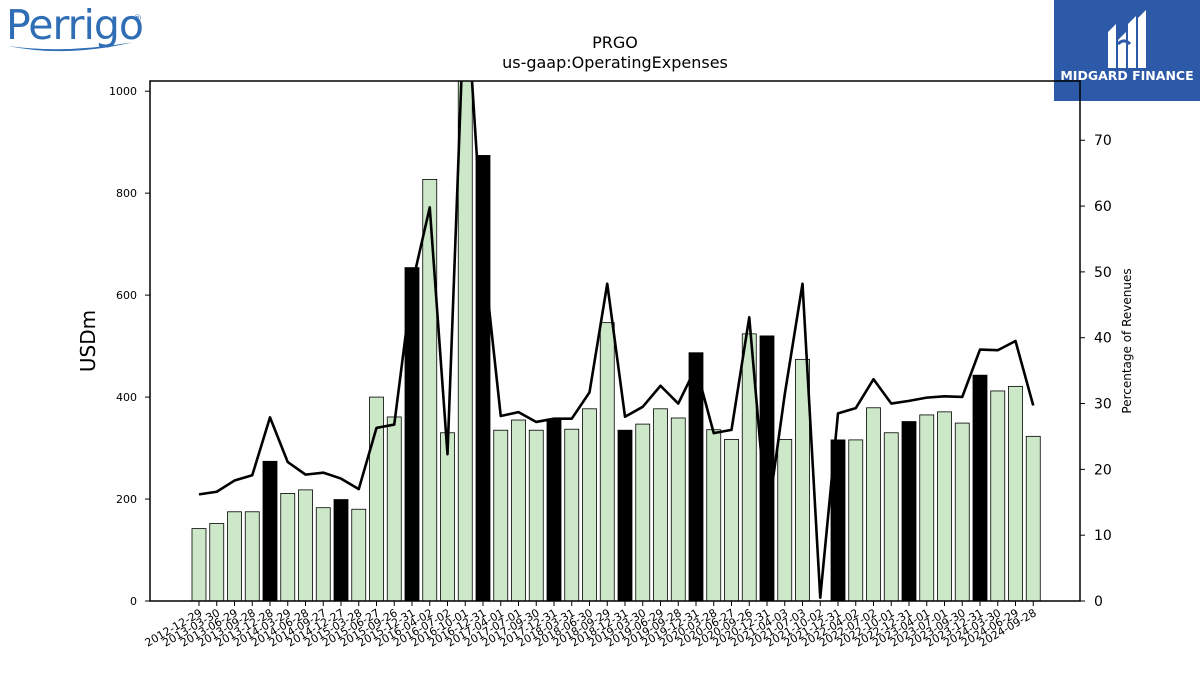 This screenshot has height=675, width=1200. What do you see at coordinates (1127, 39) in the screenshot?
I see `midgard-logo-icon` at bounding box center [1127, 39].